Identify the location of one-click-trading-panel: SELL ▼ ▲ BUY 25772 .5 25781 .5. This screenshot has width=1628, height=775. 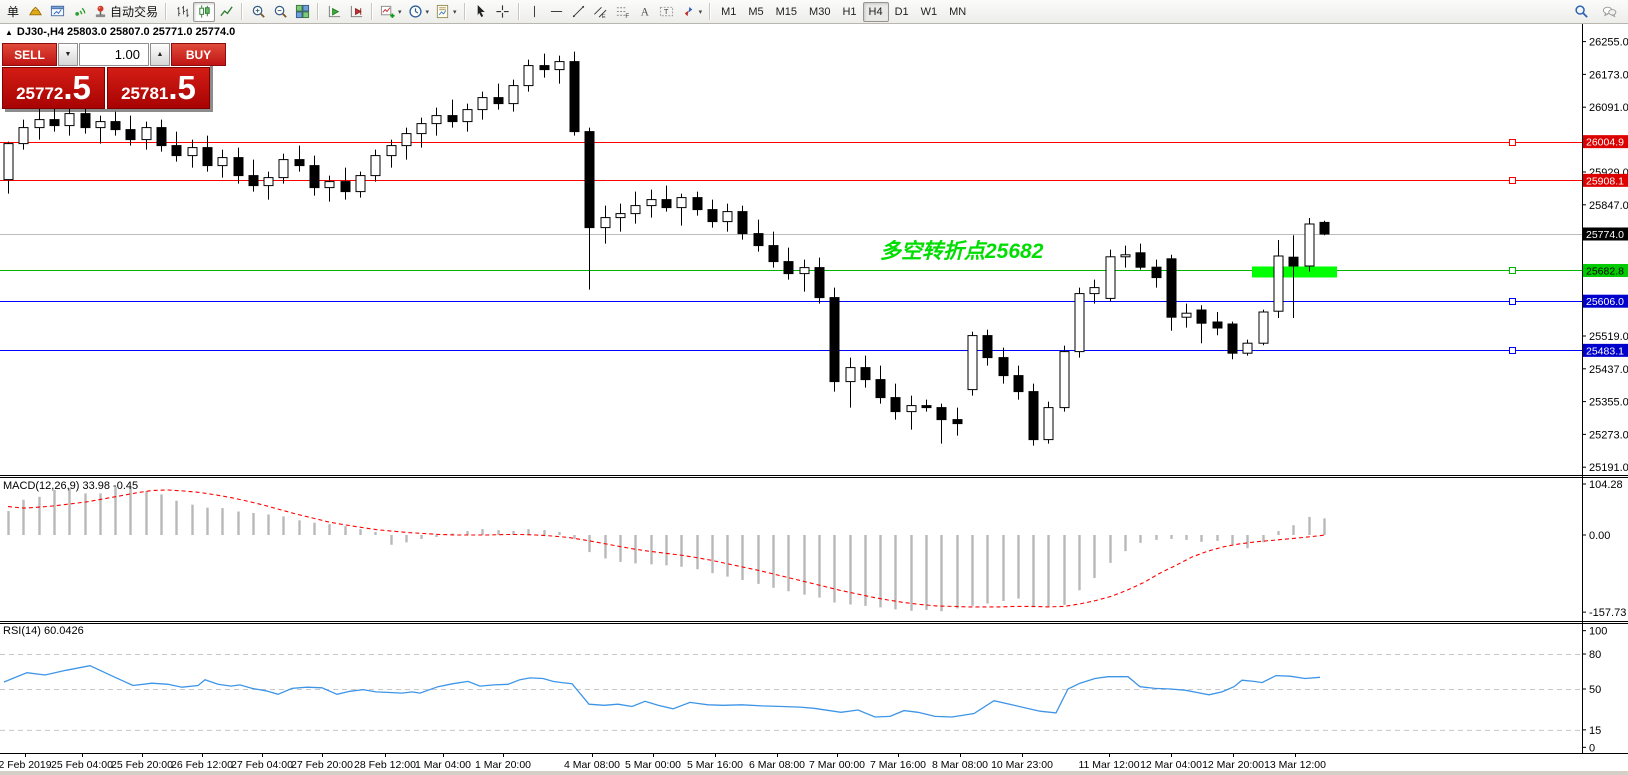
(114, 76).